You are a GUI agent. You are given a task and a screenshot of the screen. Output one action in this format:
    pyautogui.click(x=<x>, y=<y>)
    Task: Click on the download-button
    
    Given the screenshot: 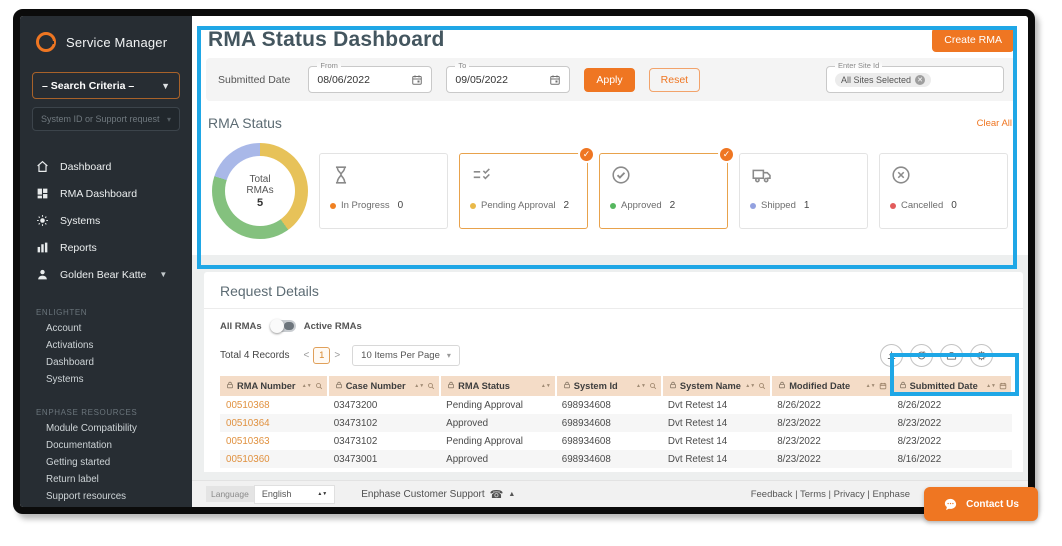 What is the action you would take?
    pyautogui.click(x=891, y=355)
    